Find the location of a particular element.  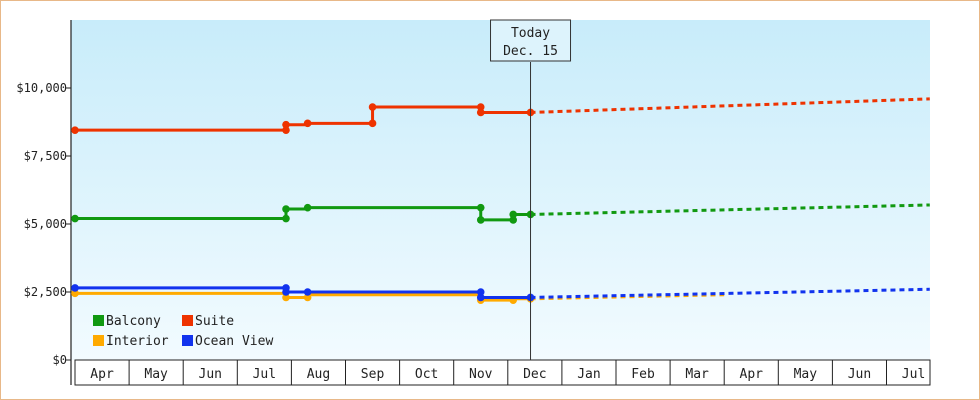

legend-item-suite: Suite is located at coordinates (208, 321).